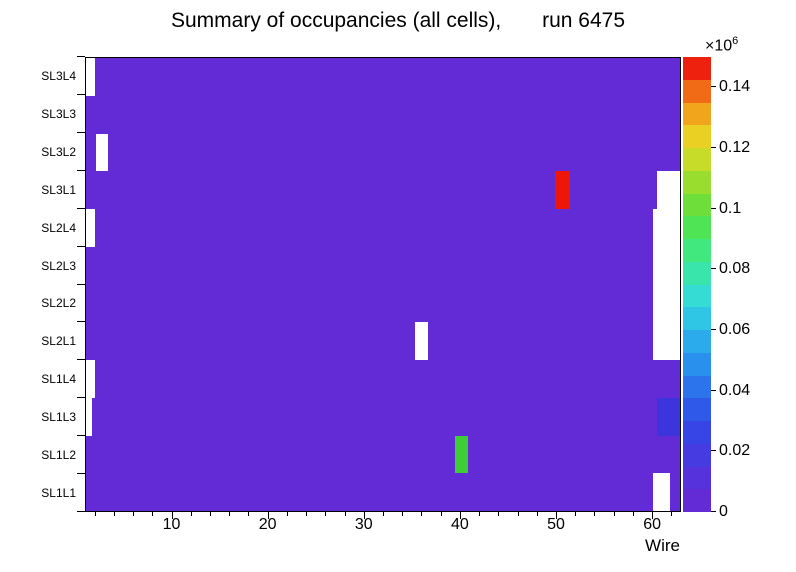 The image size is (796, 572). What do you see at coordinates (58, 75) in the screenshot?
I see `y-axis-label-sl3l4: SL3L4` at bounding box center [58, 75].